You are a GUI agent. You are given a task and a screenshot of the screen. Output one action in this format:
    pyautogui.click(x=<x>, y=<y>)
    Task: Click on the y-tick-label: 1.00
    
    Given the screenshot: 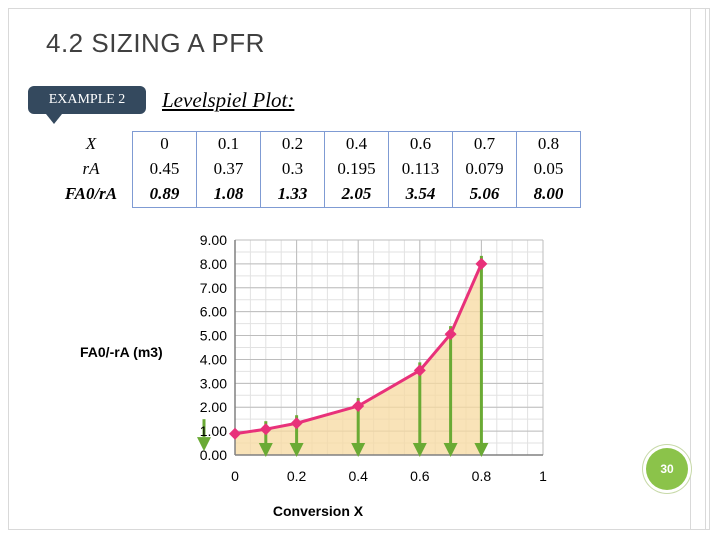 What is the action you would take?
    pyautogui.click(x=213, y=431)
    